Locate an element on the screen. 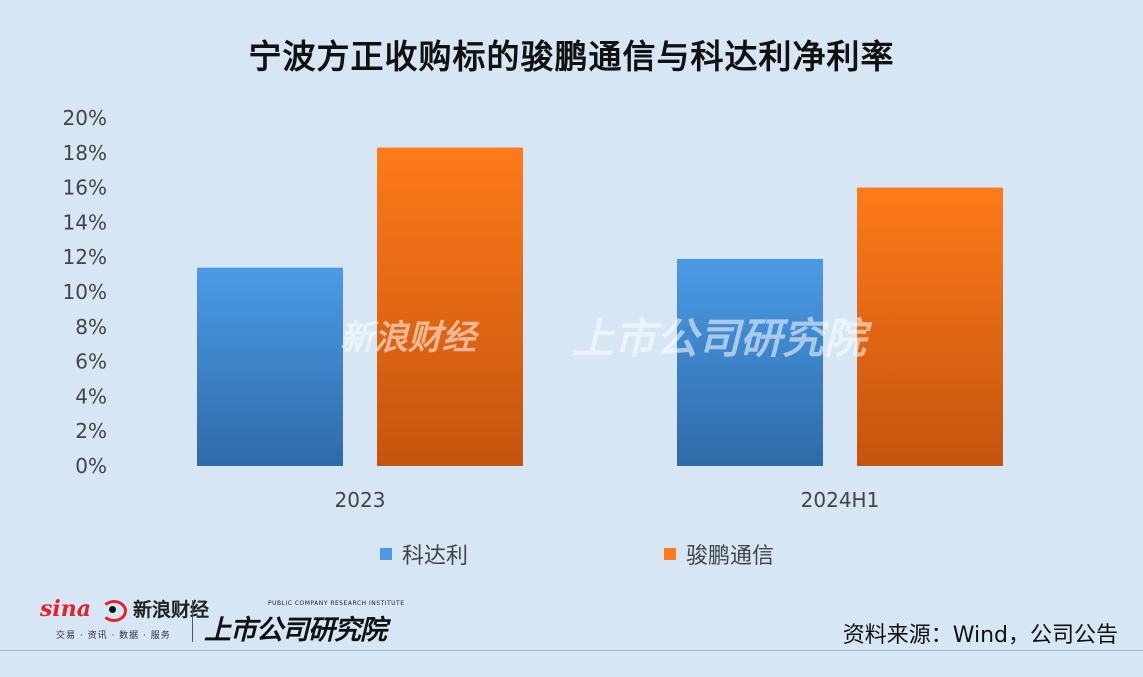 This screenshot has height=677, width=1143. sina-subtitle: 交易 · 资讯 · 数据 · 服务 is located at coordinates (113, 636).